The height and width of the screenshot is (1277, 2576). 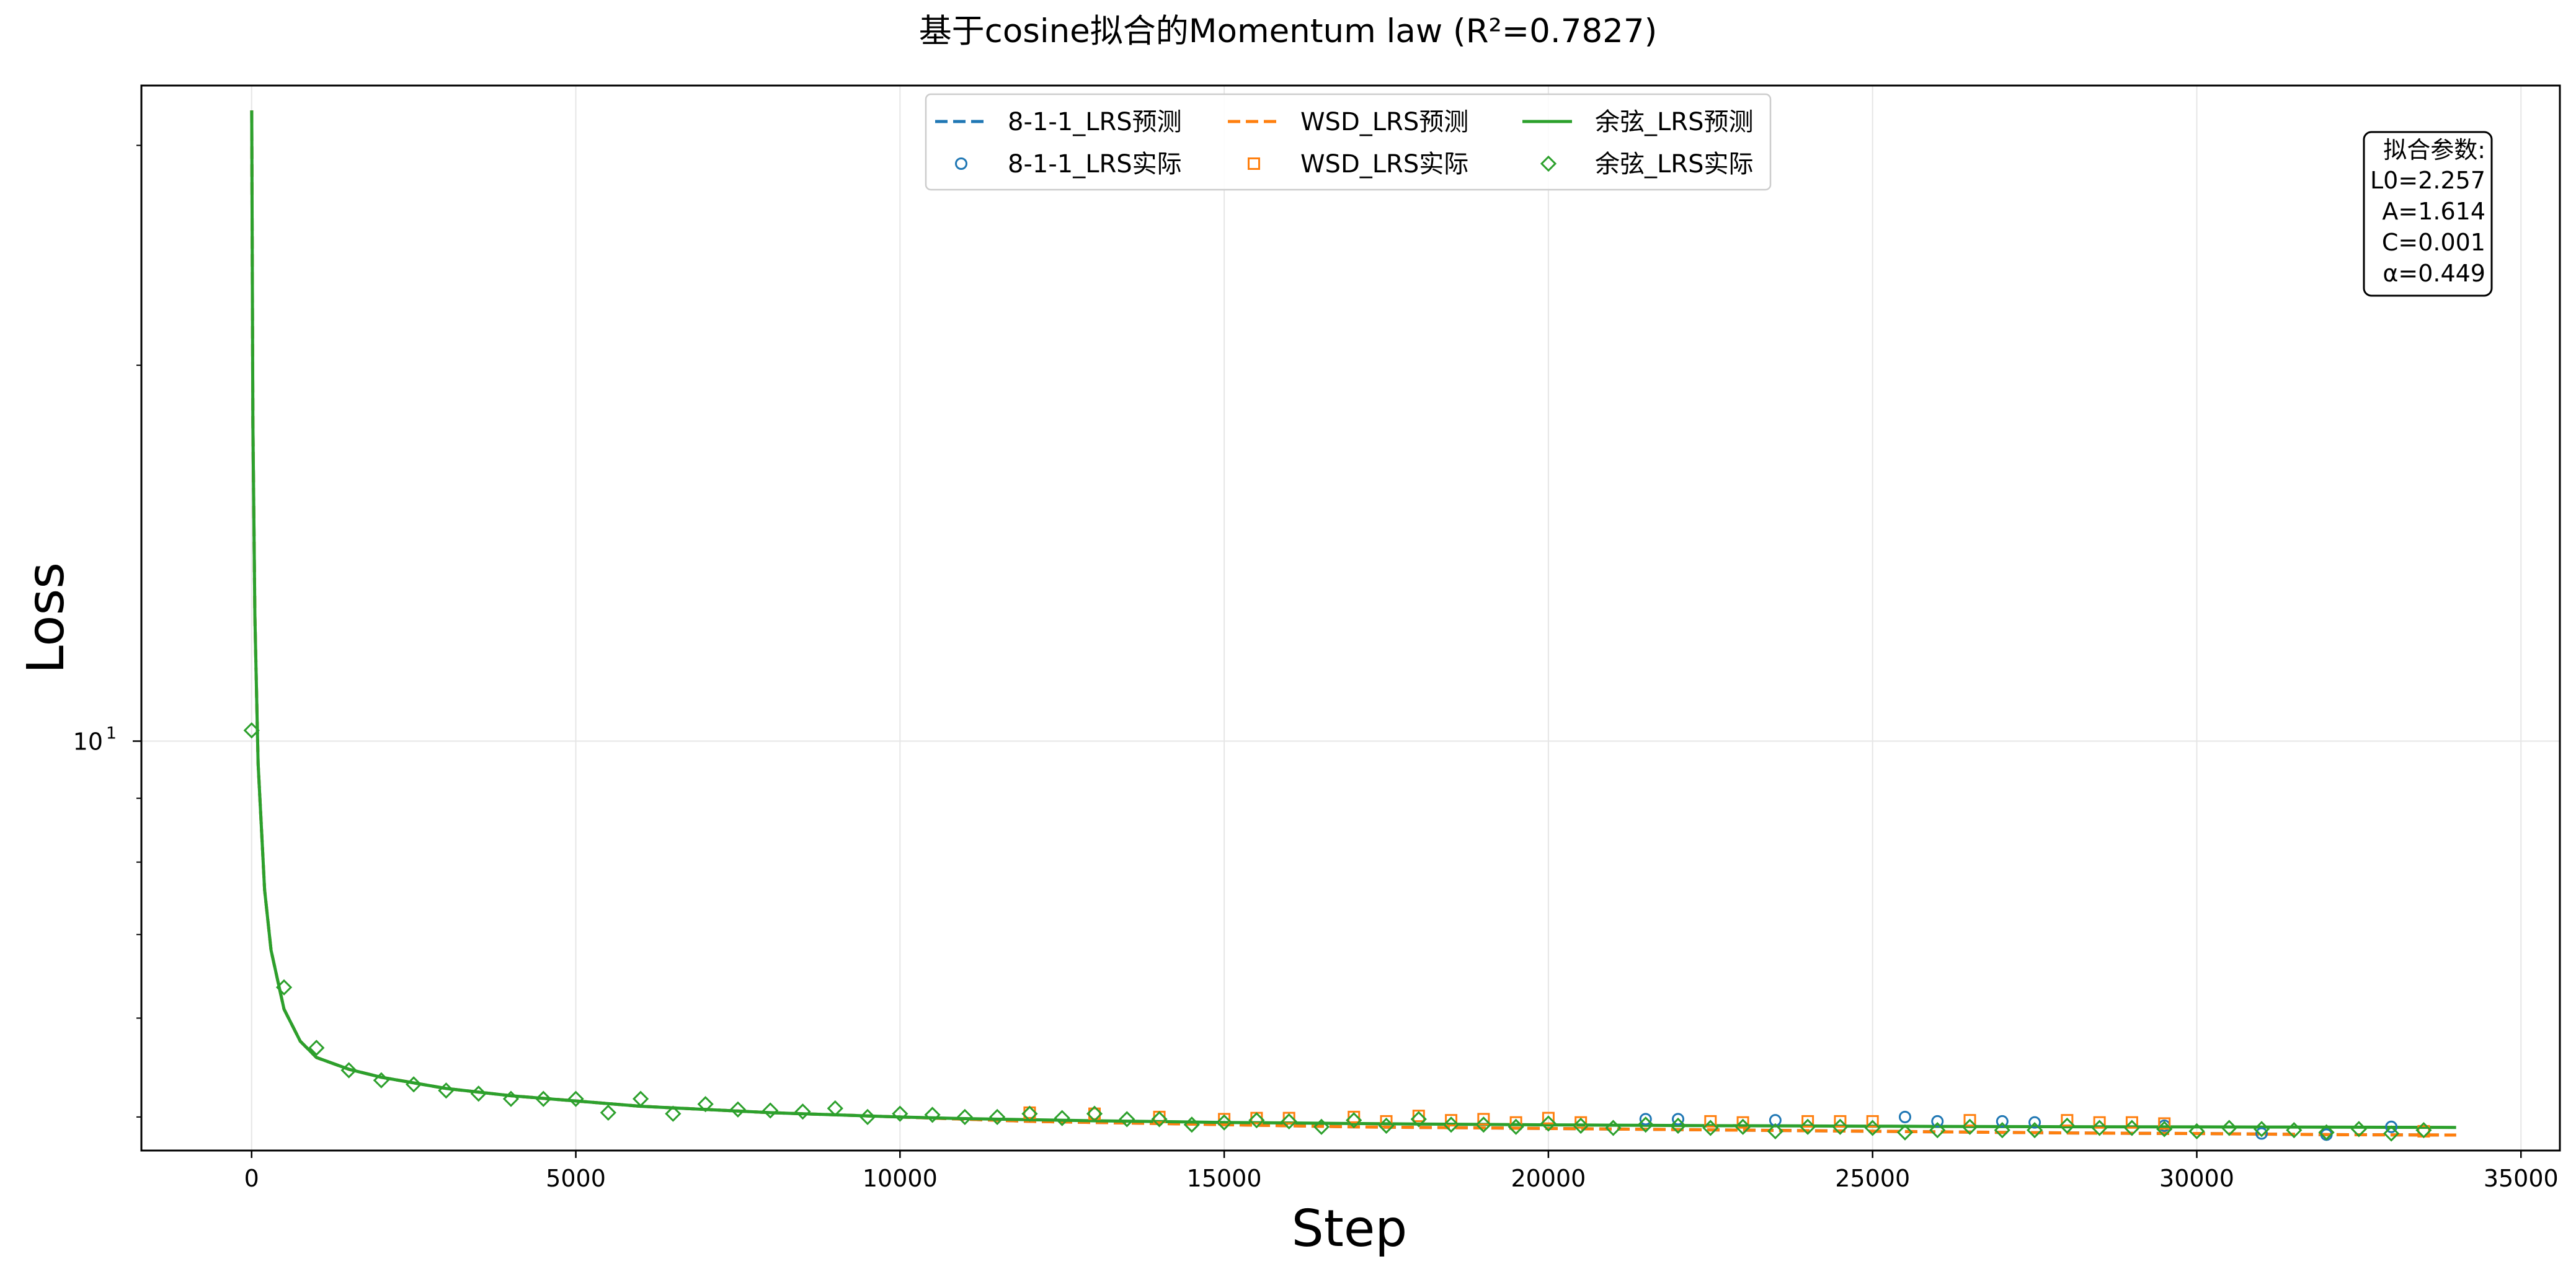 What do you see at coordinates (2433, 242) in the screenshot?
I see `fit-param-value: C=0.001` at bounding box center [2433, 242].